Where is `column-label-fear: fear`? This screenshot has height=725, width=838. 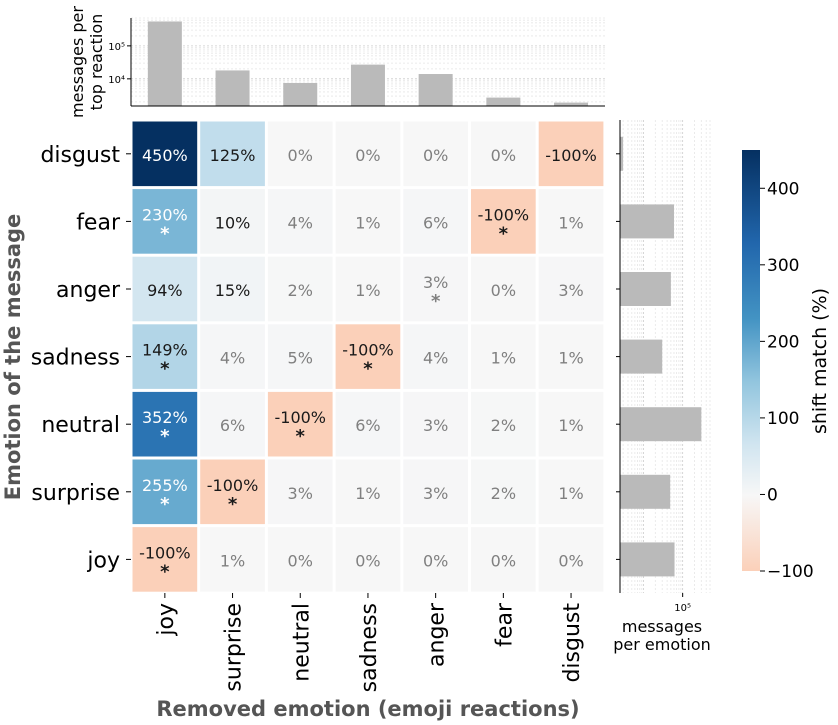
column-label-fear: fear is located at coordinates (504, 624).